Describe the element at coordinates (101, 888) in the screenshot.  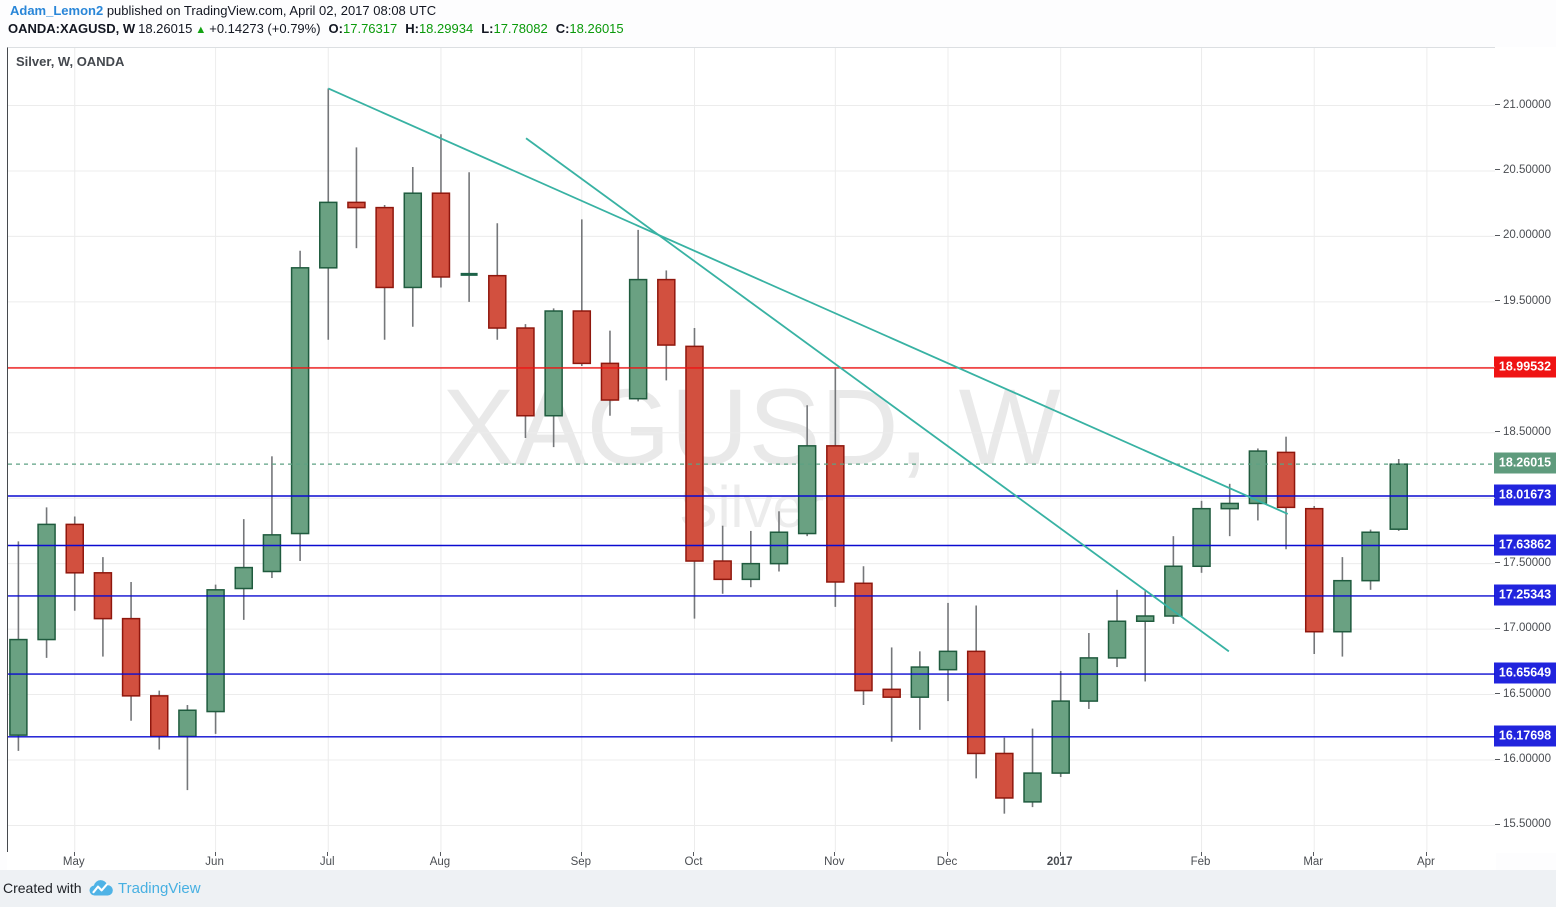
I see `tradingview-logo-icon` at that location.